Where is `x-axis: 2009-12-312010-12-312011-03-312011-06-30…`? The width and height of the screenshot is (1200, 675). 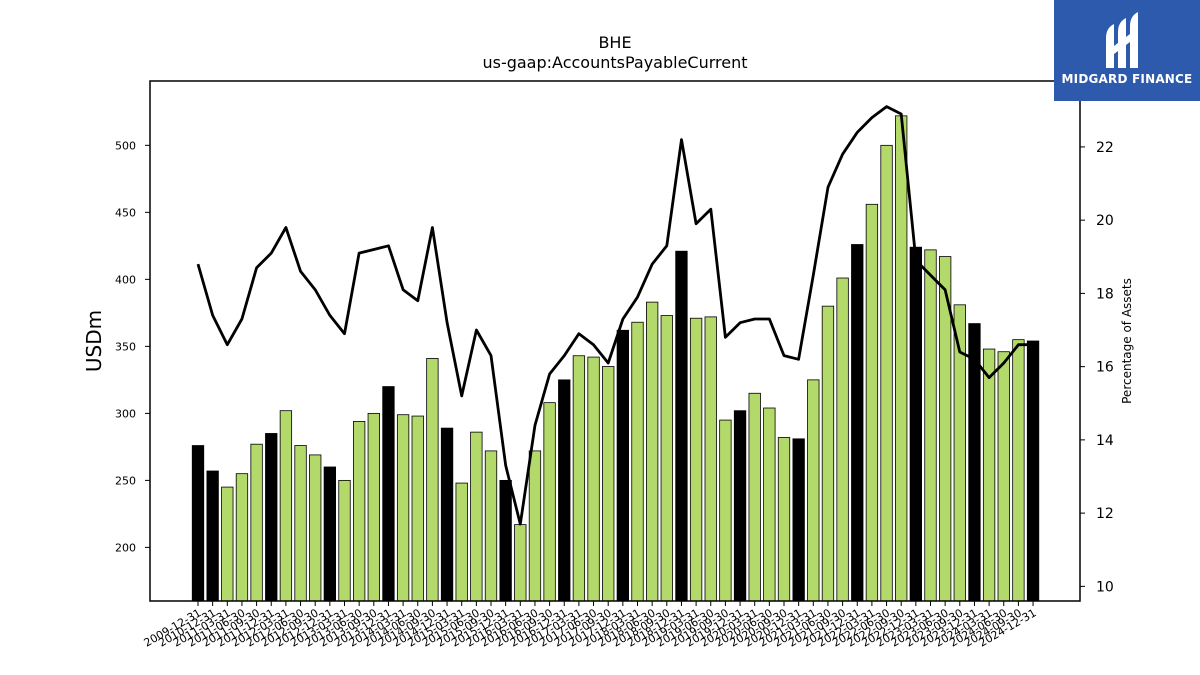 x-axis: 2009-12-312010-12-312011-03-312011-06-30… is located at coordinates (590, 625).